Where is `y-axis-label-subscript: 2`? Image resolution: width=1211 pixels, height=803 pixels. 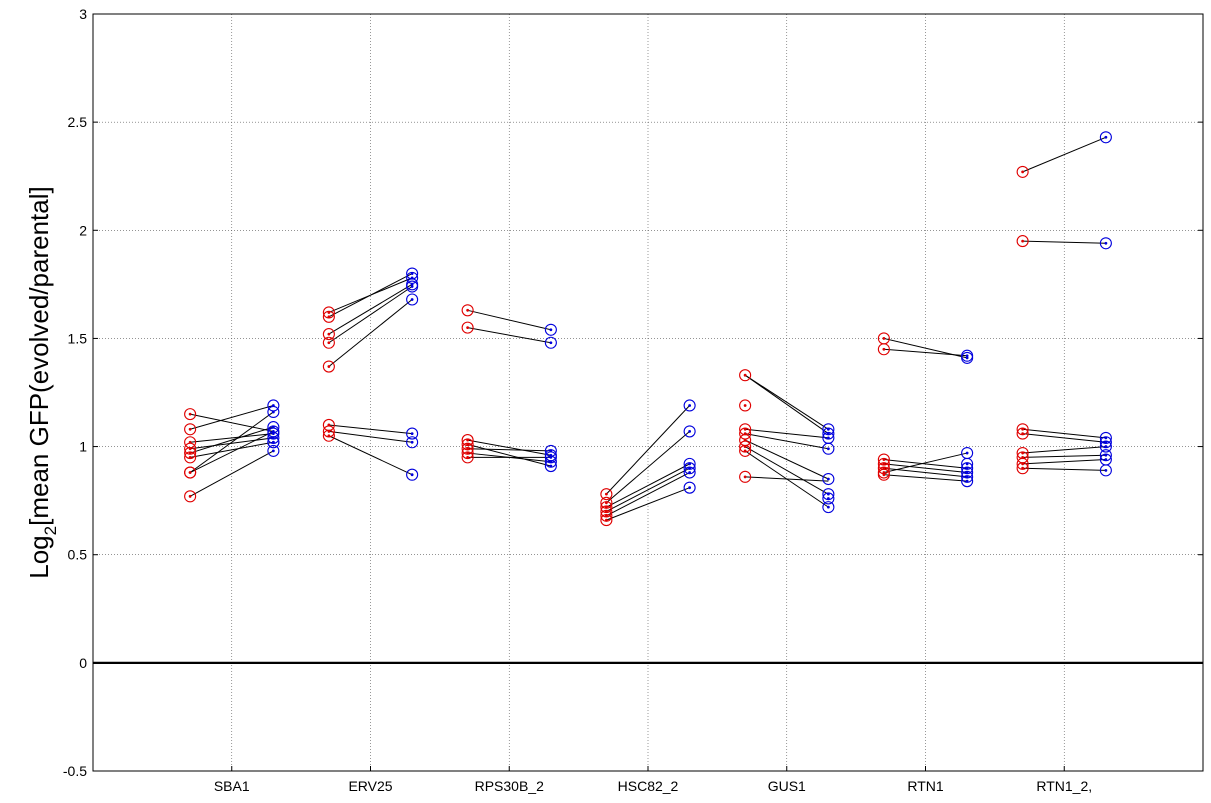
y-axis-label-subscript: 2 is located at coordinates (50, 530).